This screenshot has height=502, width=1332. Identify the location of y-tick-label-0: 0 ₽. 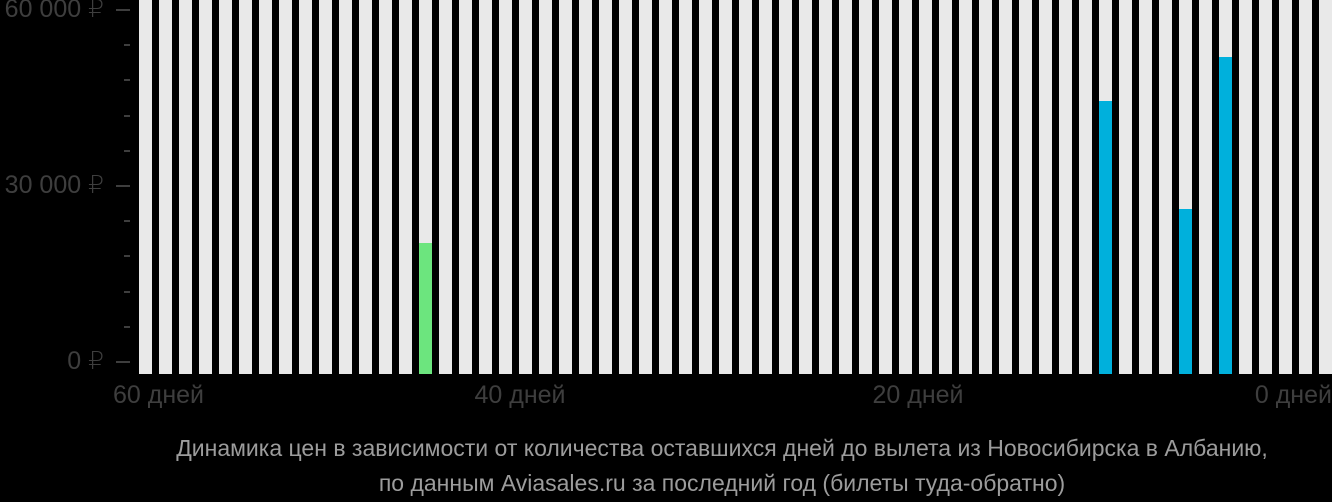
(85, 360).